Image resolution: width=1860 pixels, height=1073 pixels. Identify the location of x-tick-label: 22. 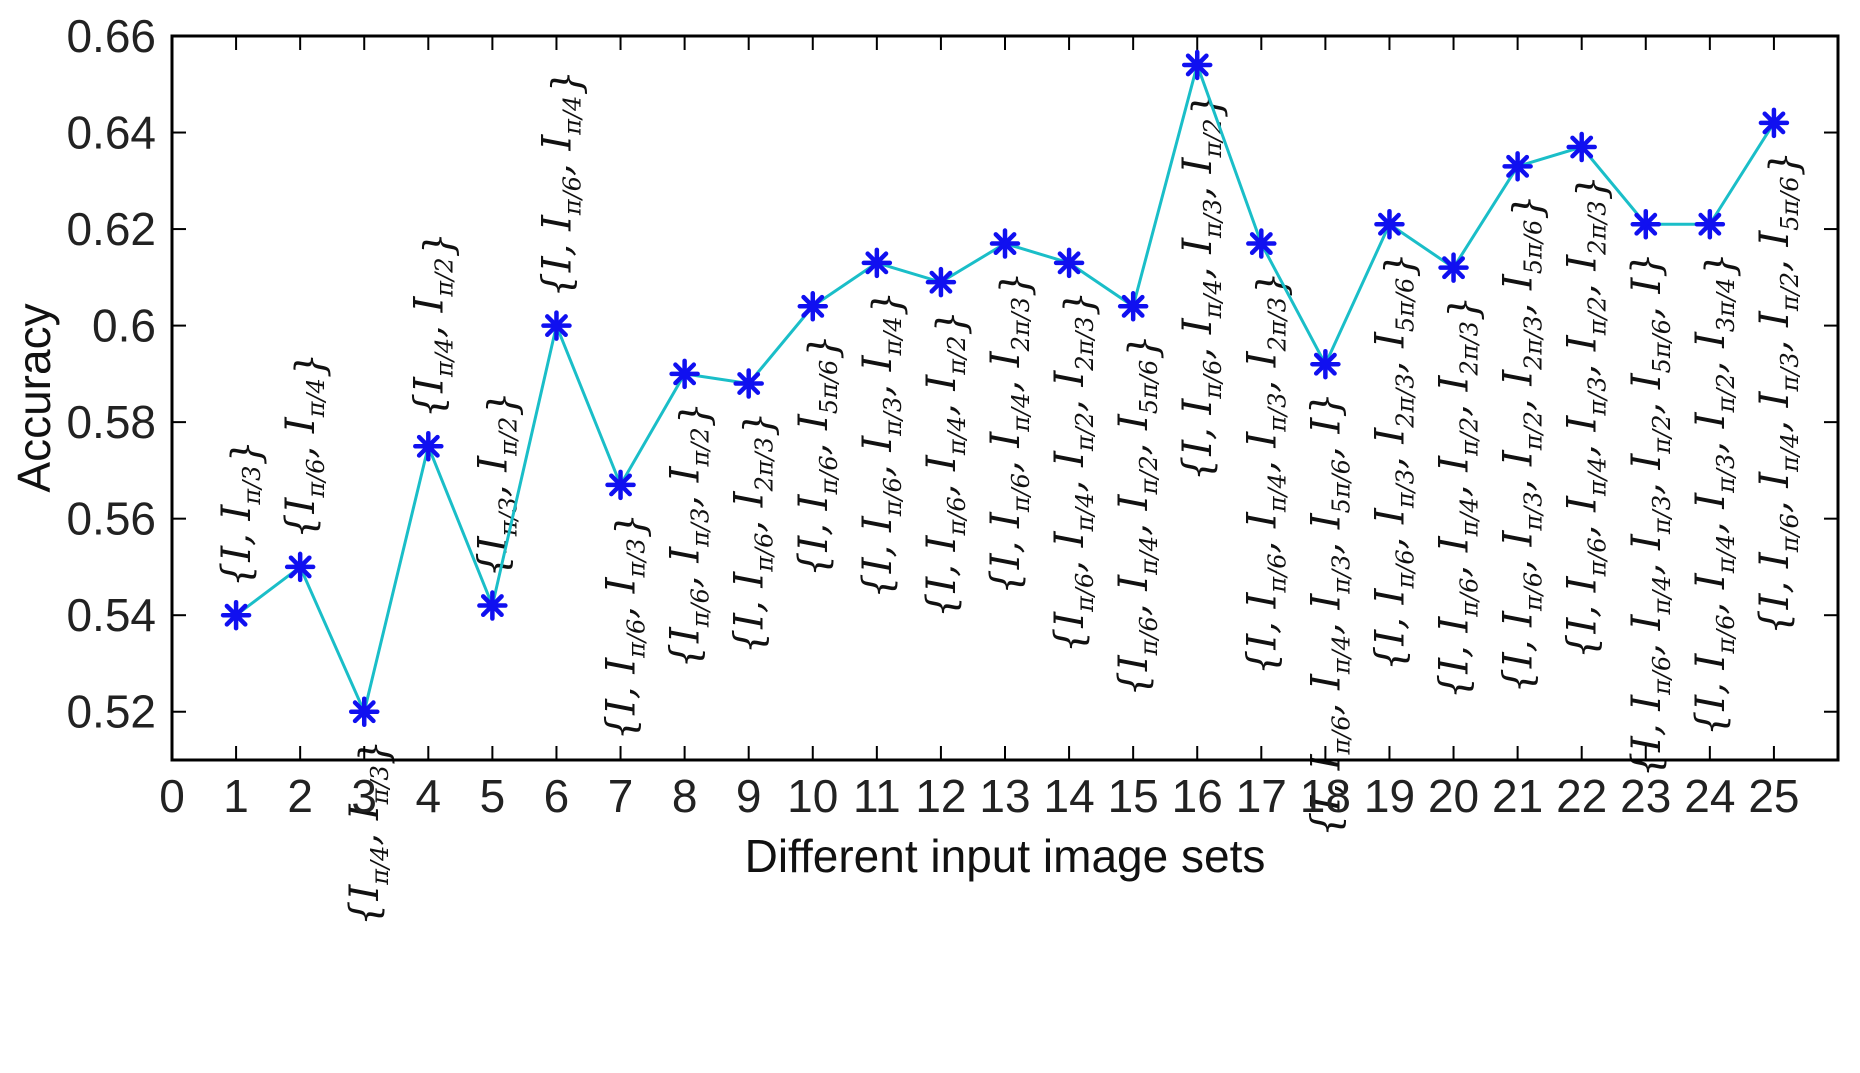
(1581, 796).